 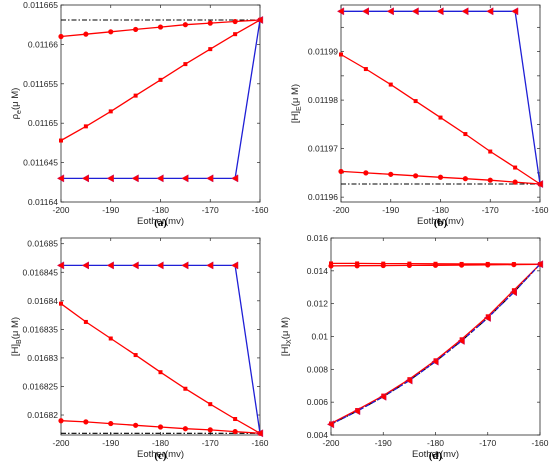 What do you see at coordinates (296, 103) in the screenshot?
I see `y-axis-label: [H]E(μ M)` at bounding box center [296, 103].